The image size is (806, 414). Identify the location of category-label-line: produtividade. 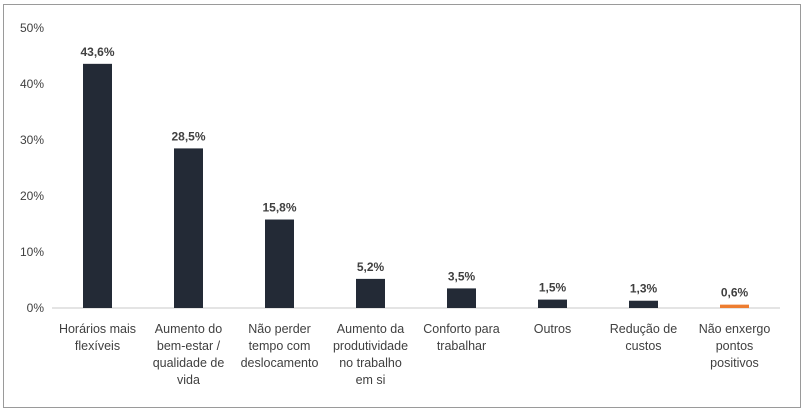
(370, 346).